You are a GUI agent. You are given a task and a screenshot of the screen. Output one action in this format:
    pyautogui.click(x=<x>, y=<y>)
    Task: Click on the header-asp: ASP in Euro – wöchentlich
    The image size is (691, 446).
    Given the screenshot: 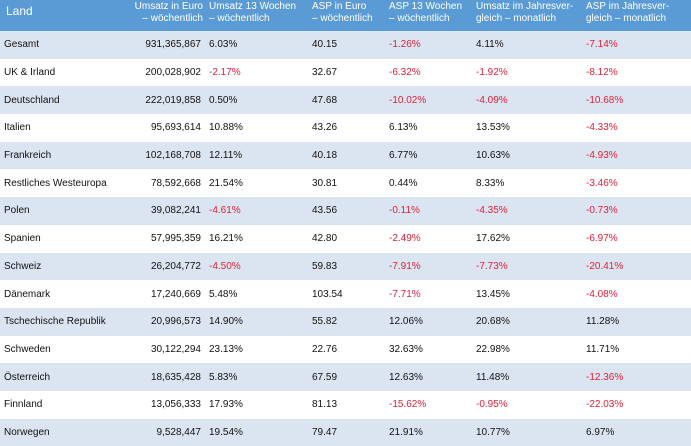 What is the action you would take?
    pyautogui.click(x=347, y=15)
    